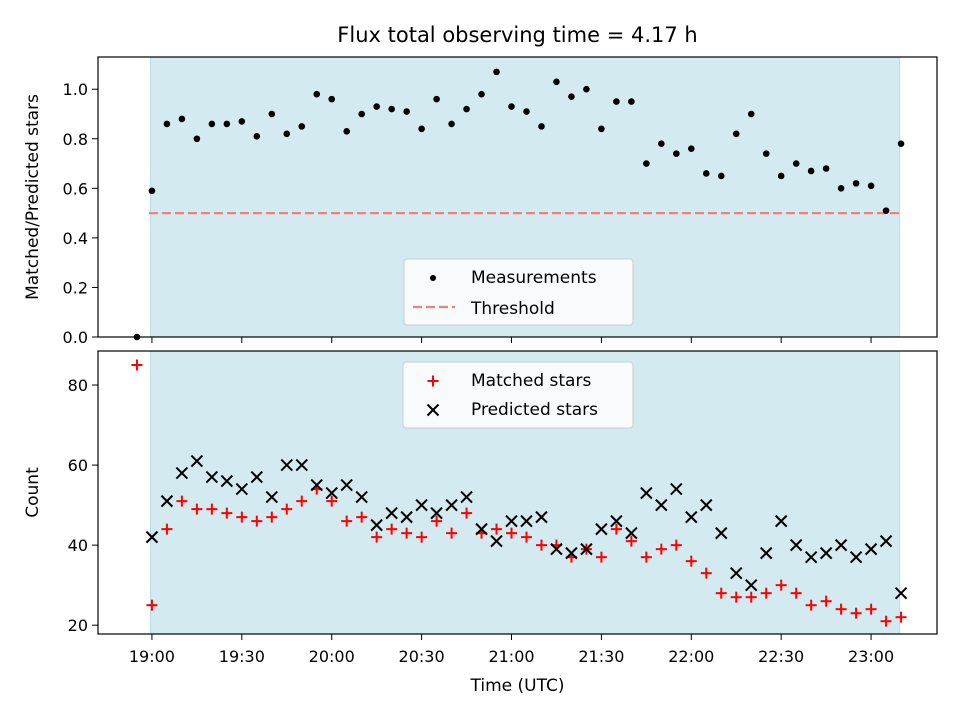 The image size is (960, 720). I want to click on legend-marker-measurements, so click(433, 278).